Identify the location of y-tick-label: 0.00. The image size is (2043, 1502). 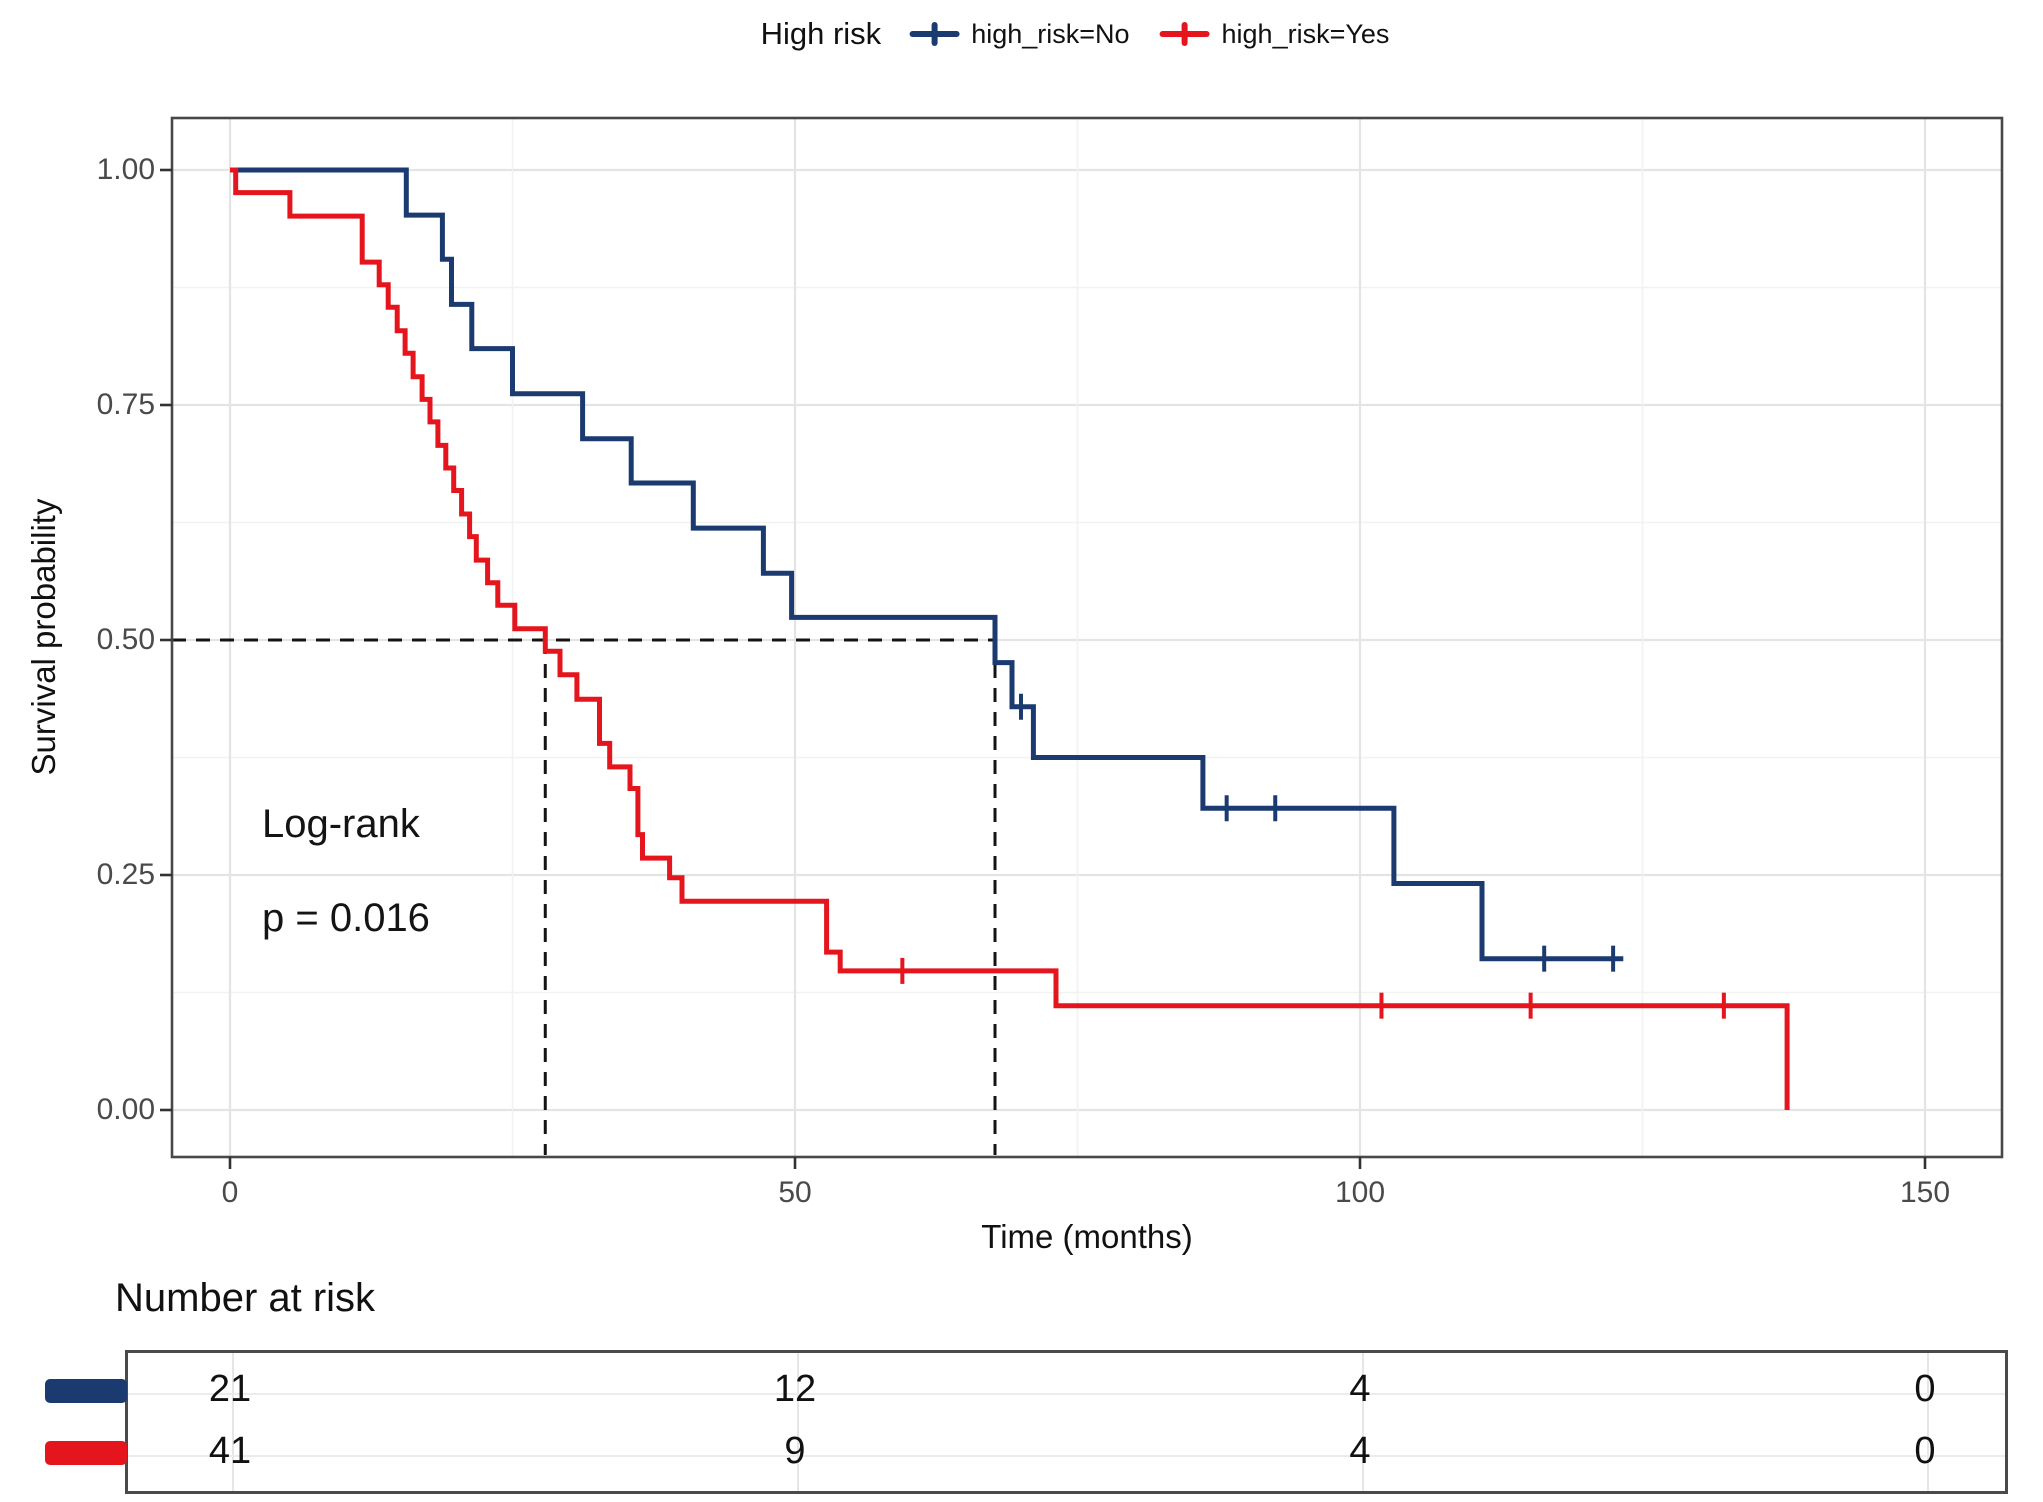
(125, 1109).